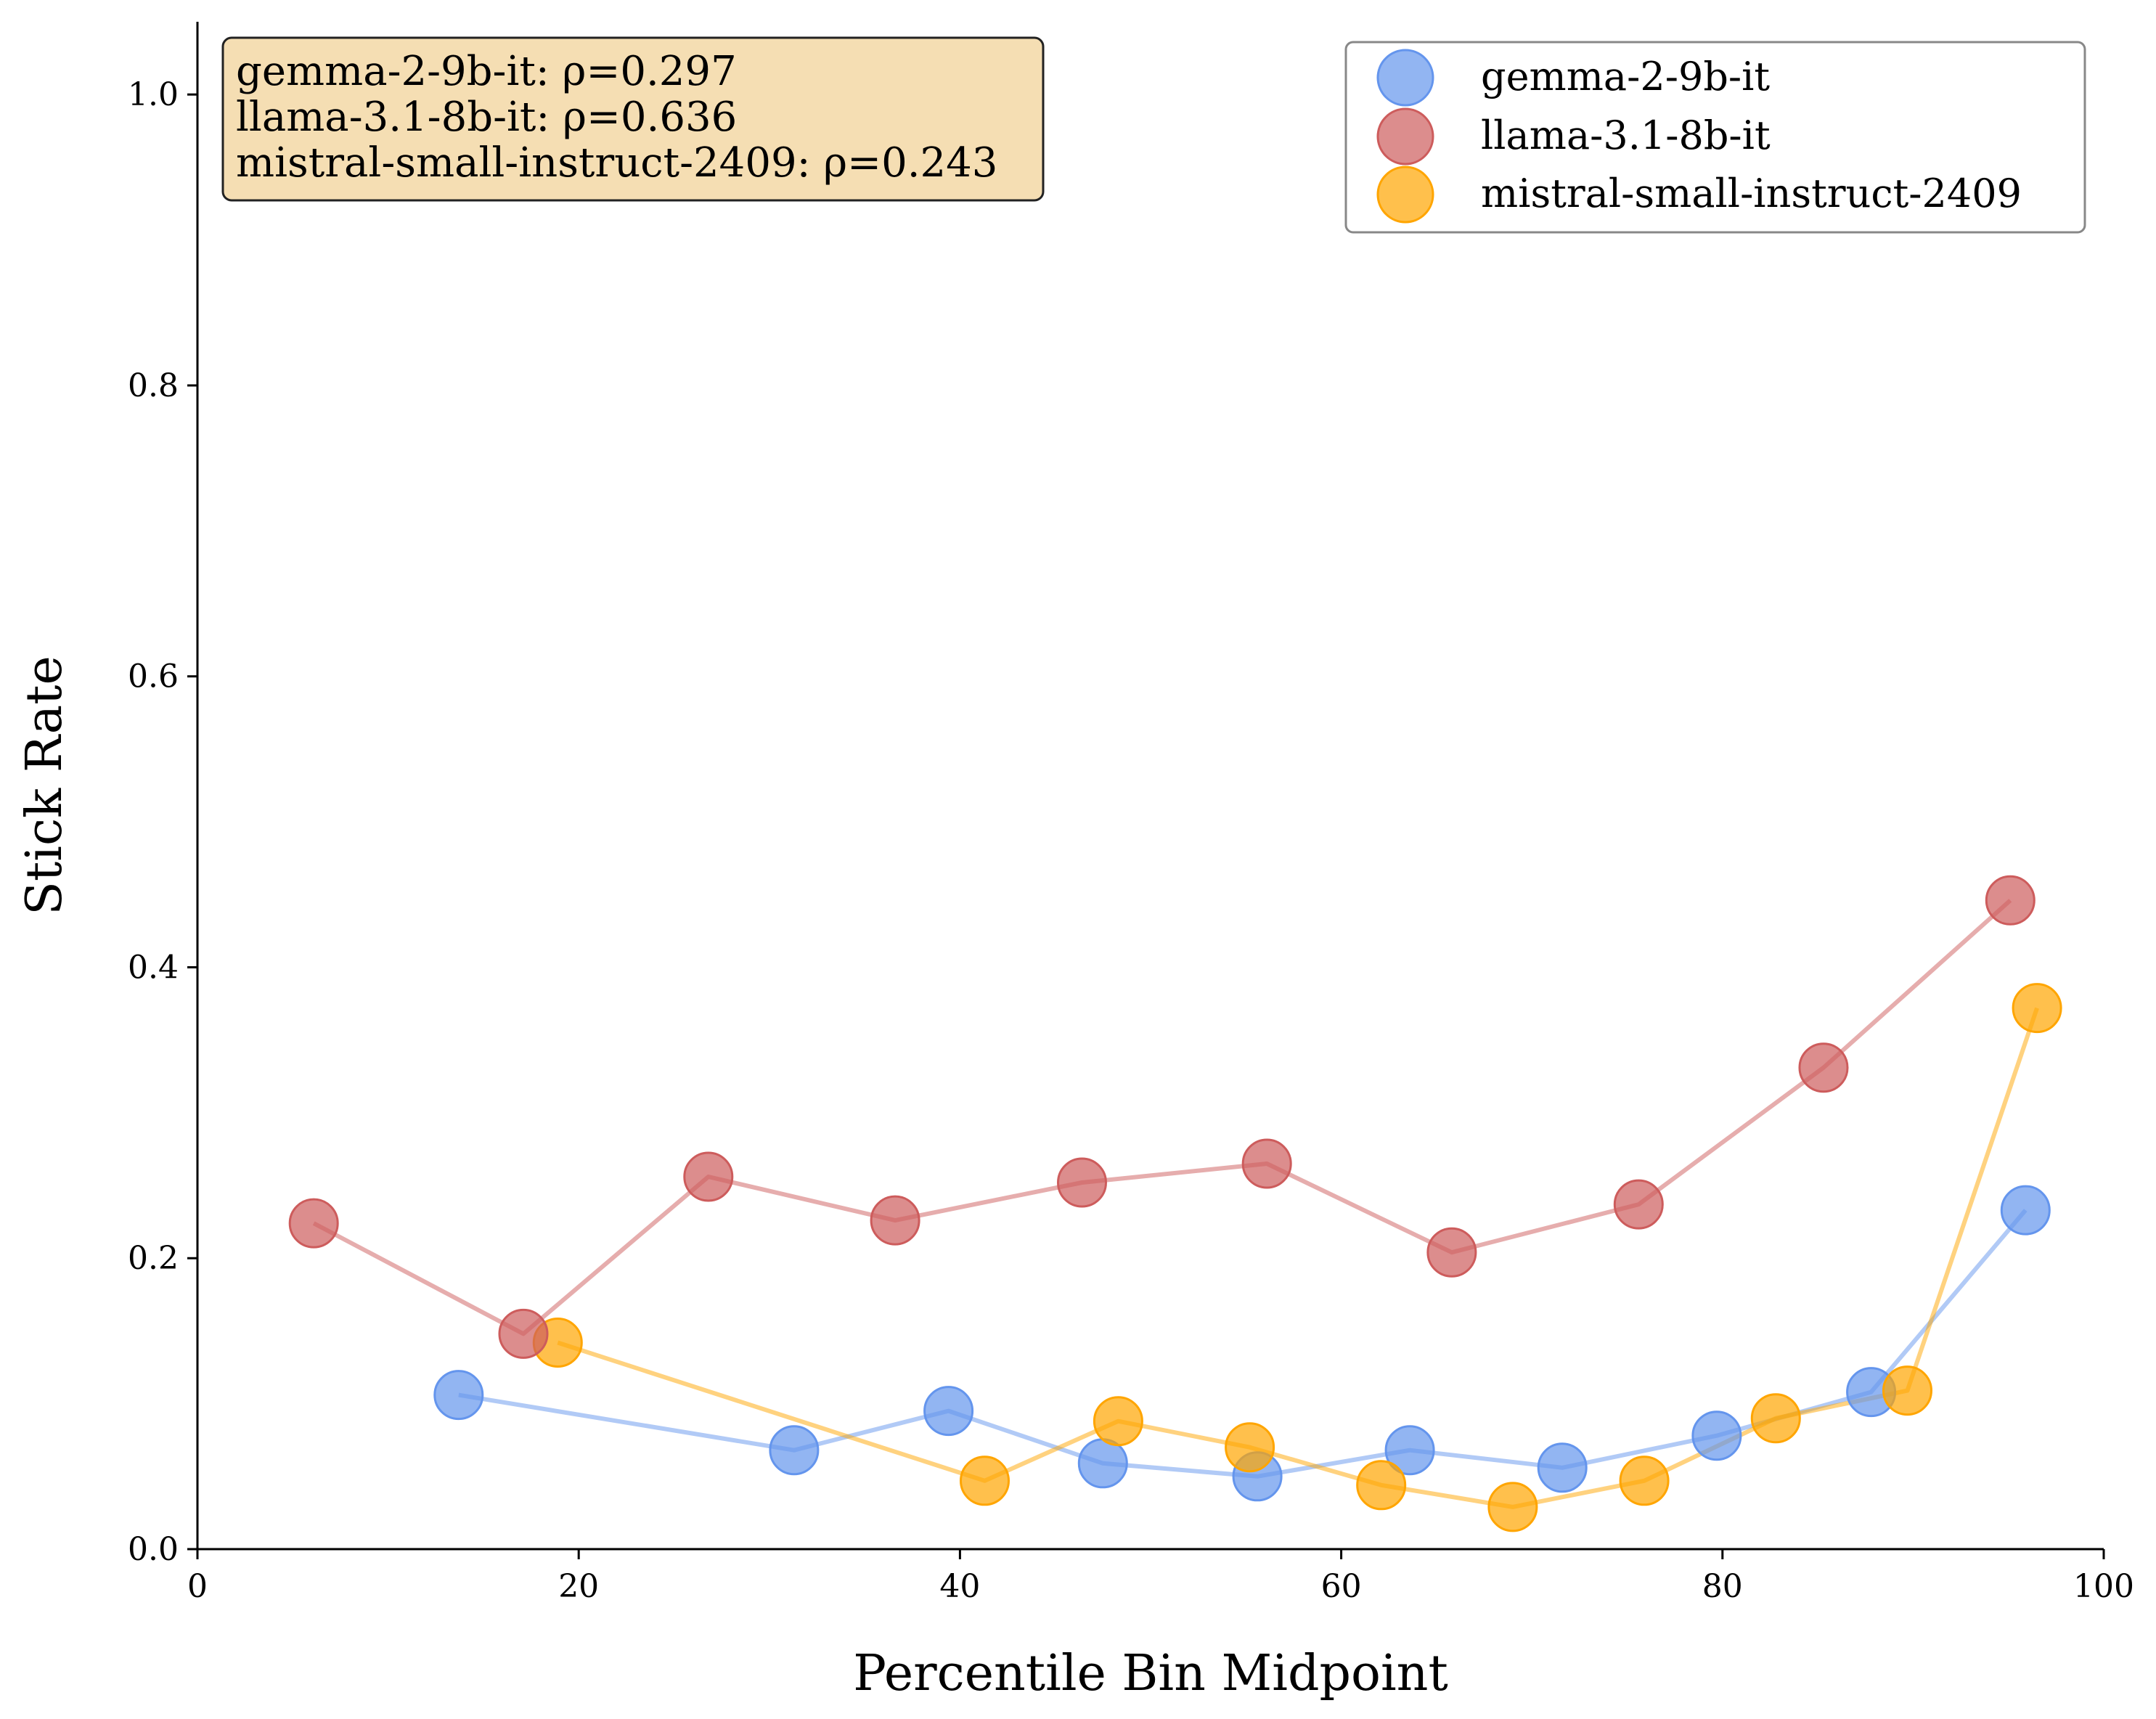  What do you see at coordinates (1722, 1586) in the screenshot?
I see `x-tick-label: 80` at bounding box center [1722, 1586].